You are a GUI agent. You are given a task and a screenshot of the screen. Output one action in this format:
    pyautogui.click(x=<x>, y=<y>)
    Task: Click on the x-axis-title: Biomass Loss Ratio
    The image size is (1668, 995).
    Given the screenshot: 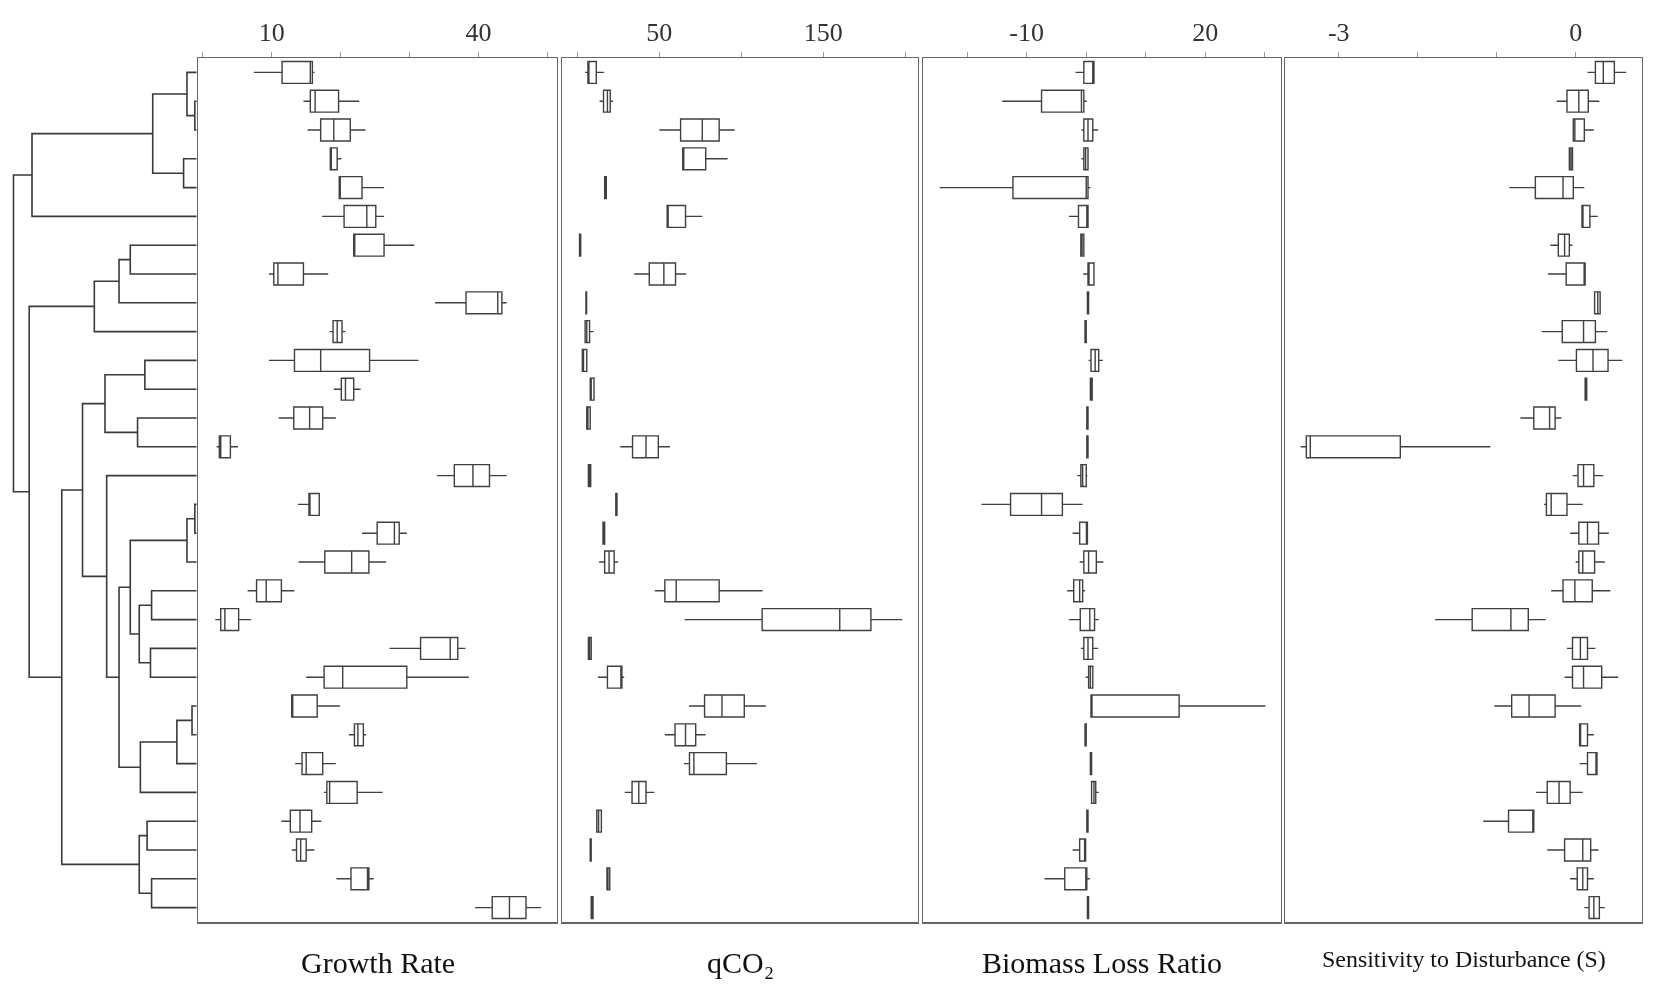 What is the action you would take?
    pyautogui.click(x=1102, y=962)
    